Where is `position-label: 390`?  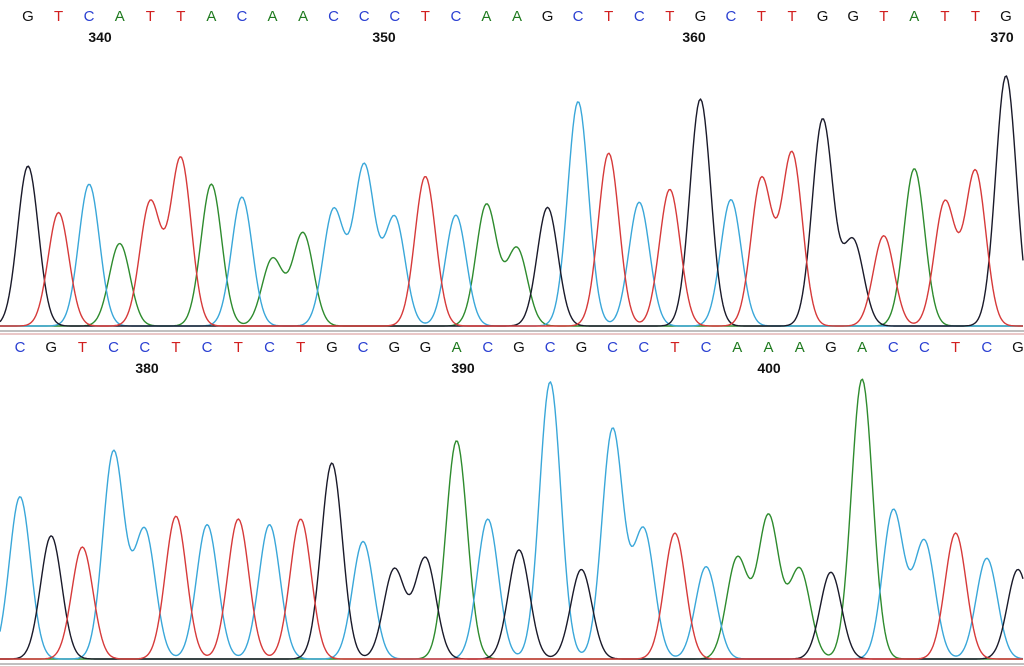
position-label: 390 is located at coordinates (463, 368).